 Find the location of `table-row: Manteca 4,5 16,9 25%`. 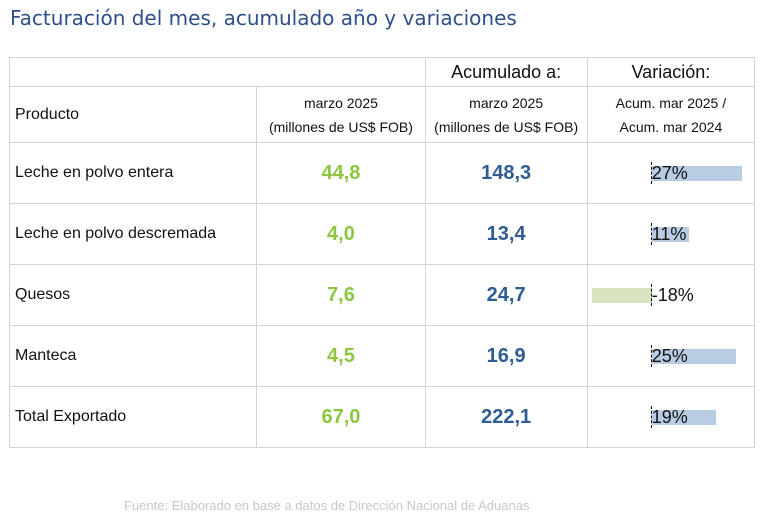

table-row: Manteca 4,5 16,9 25% is located at coordinates (382, 356).